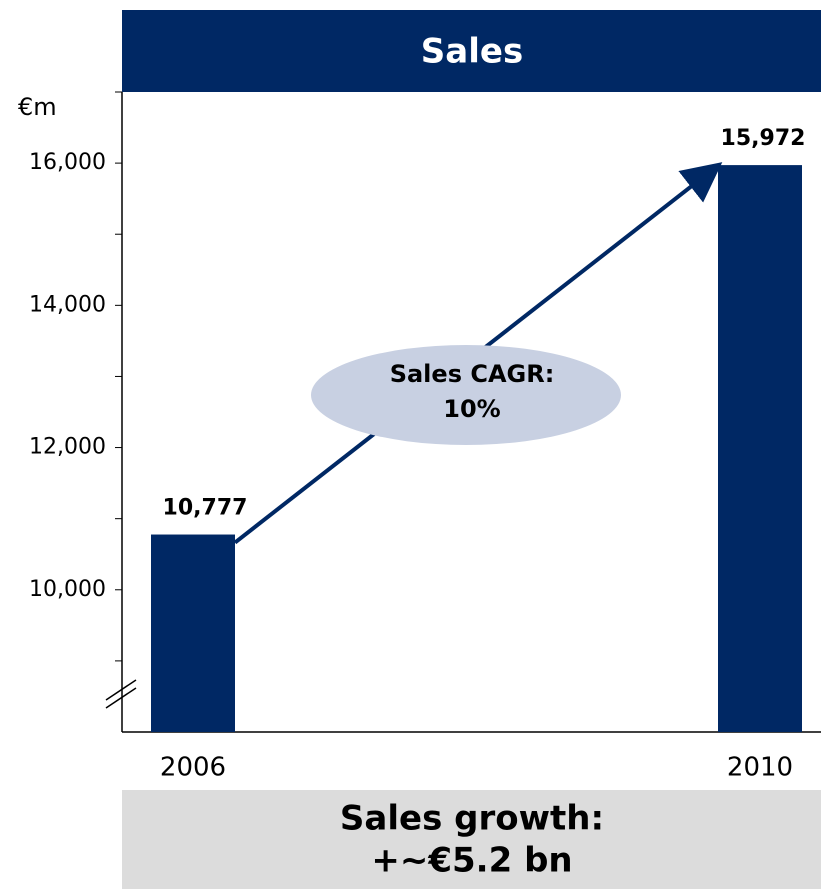  What do you see at coordinates (37, 107) in the screenshot?
I see `unit-label: €m` at bounding box center [37, 107].